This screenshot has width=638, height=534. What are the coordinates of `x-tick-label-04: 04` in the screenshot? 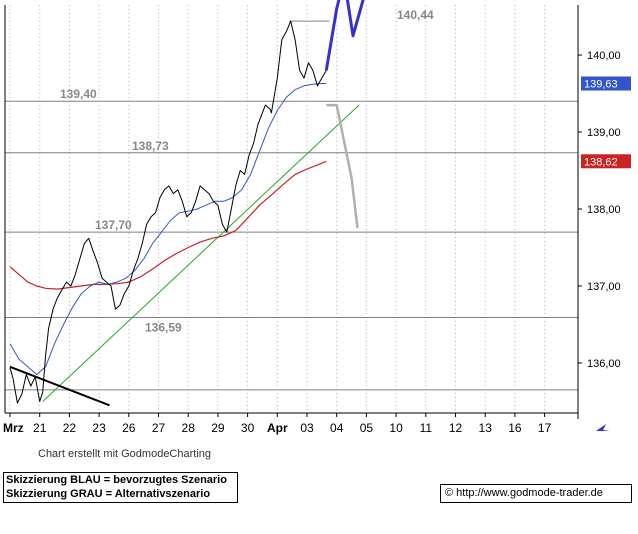 It's located at (337, 428).